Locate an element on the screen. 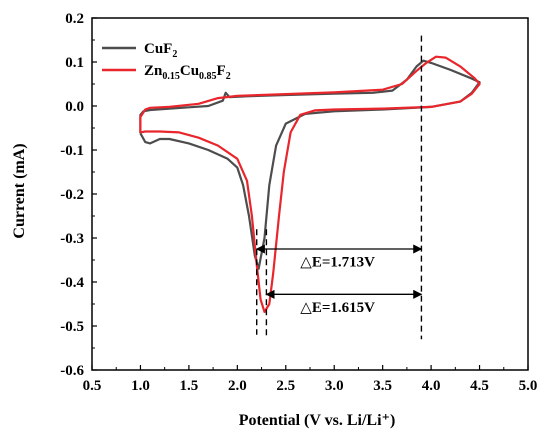 The image size is (550, 435). y-tick-label: -0.6 is located at coordinates (72, 371).